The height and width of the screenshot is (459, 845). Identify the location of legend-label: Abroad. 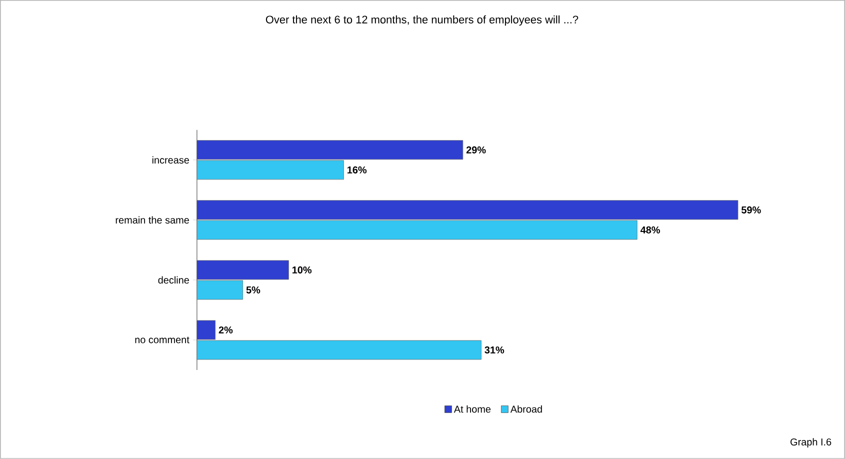
(526, 409).